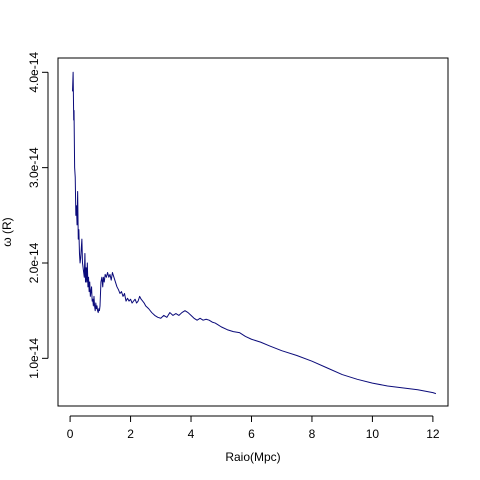 The height and width of the screenshot is (480, 480). I want to click on x-tick-label: 4, so click(191, 434).